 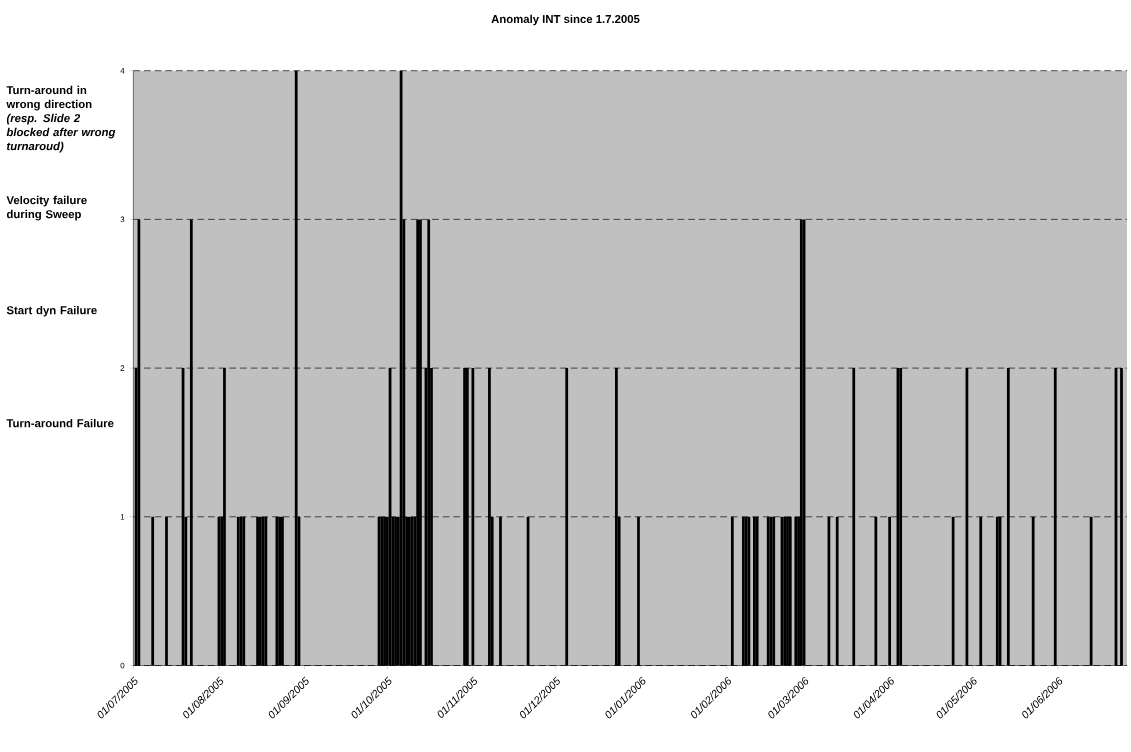 What do you see at coordinates (61, 119) in the screenshot?
I see `text: Turn-around in wrong direction (resp. Slide 2 blocked after wrong turnaroud)` at bounding box center [61, 119].